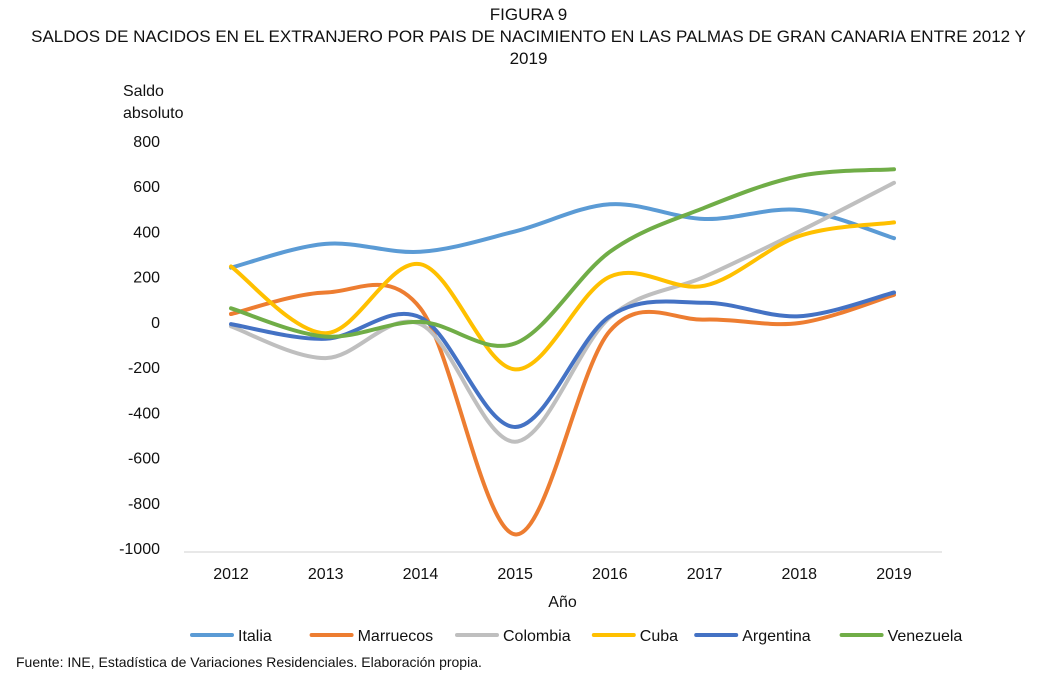 The height and width of the screenshot is (680, 1057). Describe the element at coordinates (144, 368) in the screenshot. I see `y-tick-label: -200` at that location.